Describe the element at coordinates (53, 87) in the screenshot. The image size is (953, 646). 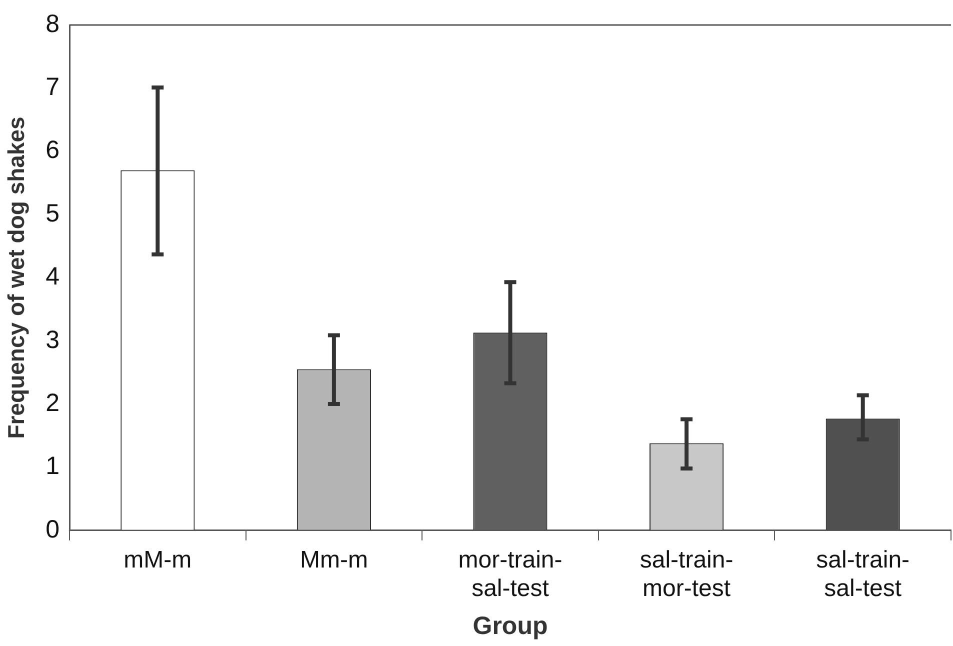
I see `y-tick-label: 7` at that location.